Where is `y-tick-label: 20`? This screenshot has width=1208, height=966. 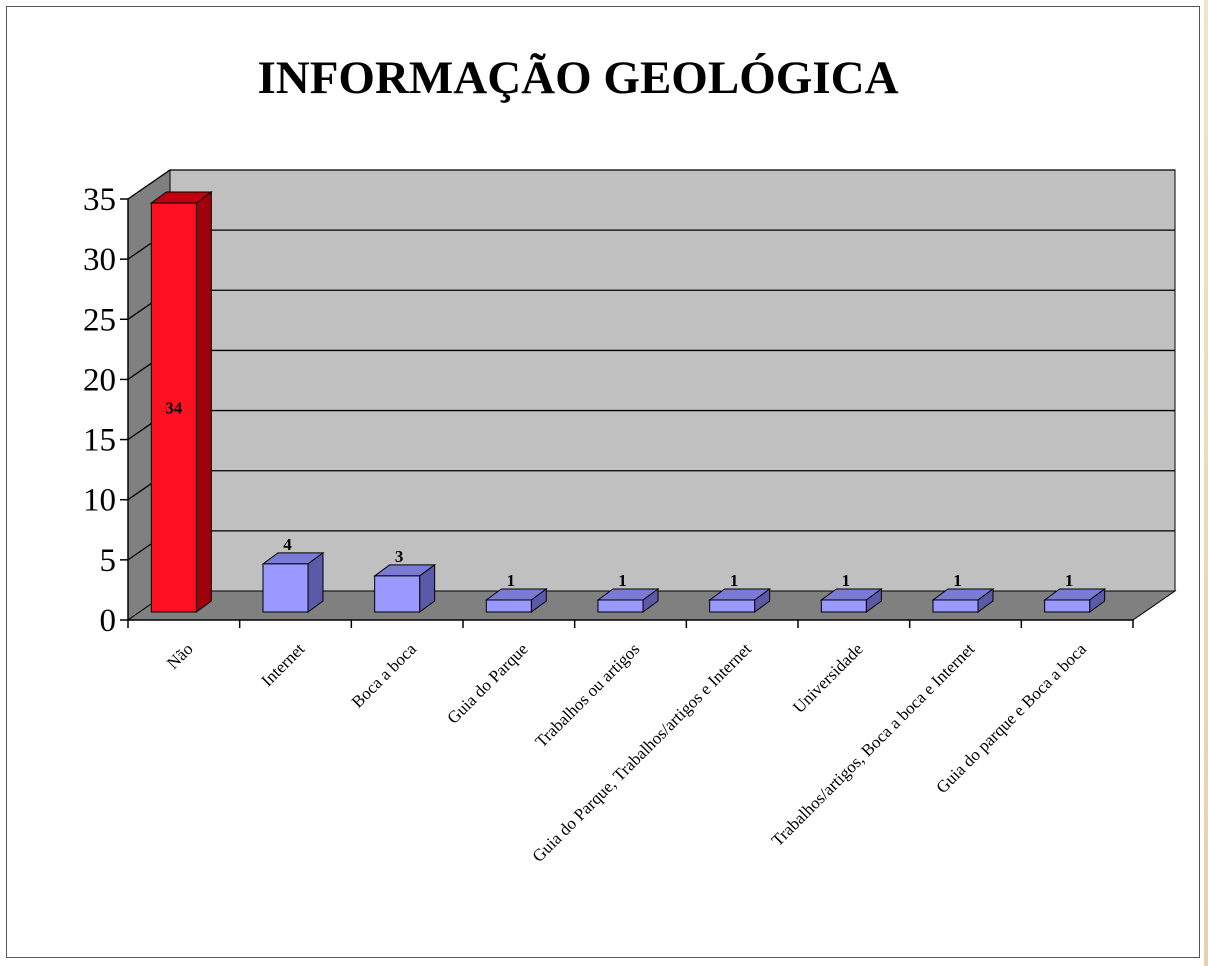 y-tick-label: 20 is located at coordinates (99, 380).